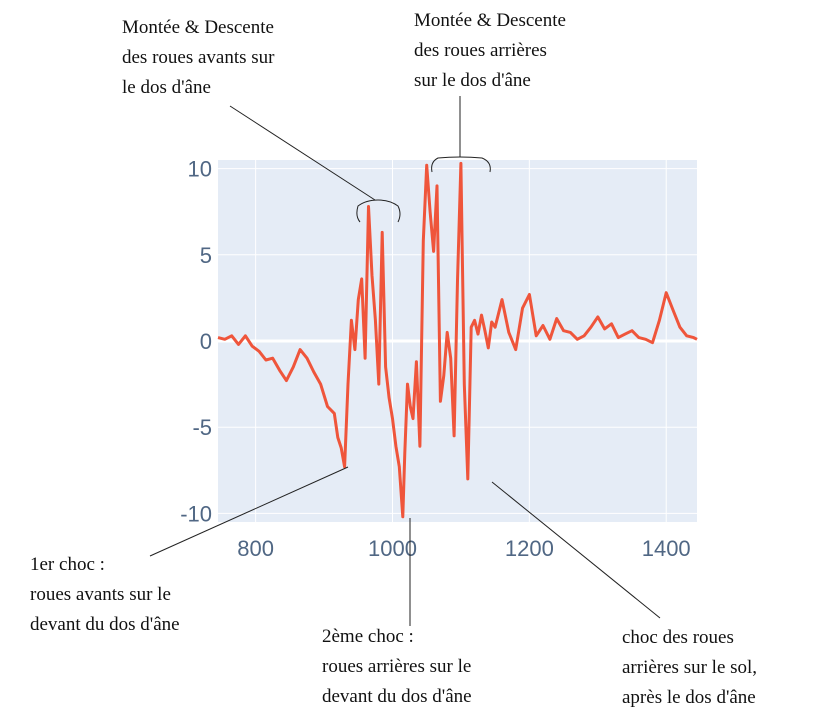  Describe the element at coordinates (100, 594) in the screenshot. I see `annotation-line: roues avants sur le` at that location.